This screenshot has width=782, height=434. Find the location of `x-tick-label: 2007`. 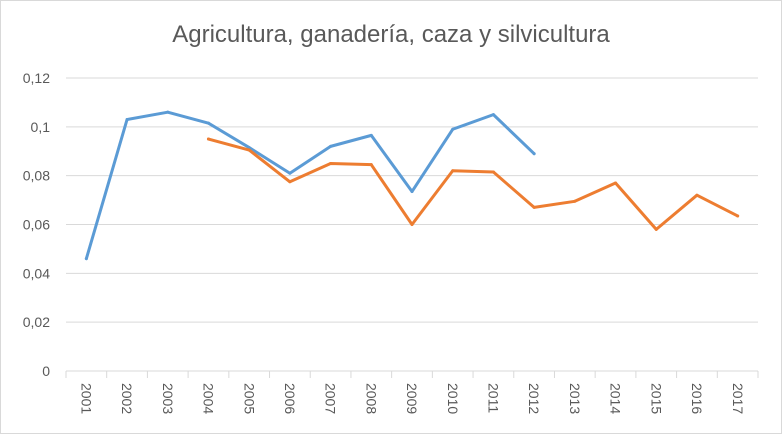

x-tick-label: 2007 is located at coordinates (331, 398).